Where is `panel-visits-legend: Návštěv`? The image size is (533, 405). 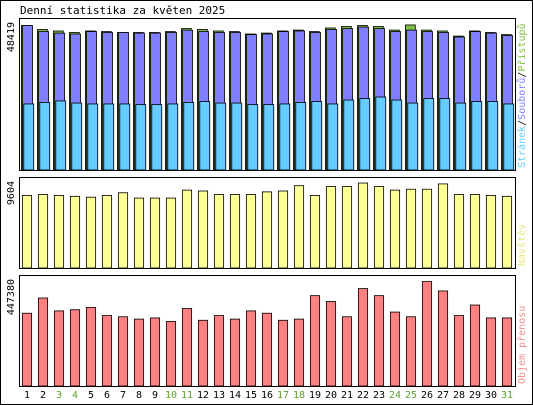
panel-visits-legend: Návštěv is located at coordinates (522, 245).